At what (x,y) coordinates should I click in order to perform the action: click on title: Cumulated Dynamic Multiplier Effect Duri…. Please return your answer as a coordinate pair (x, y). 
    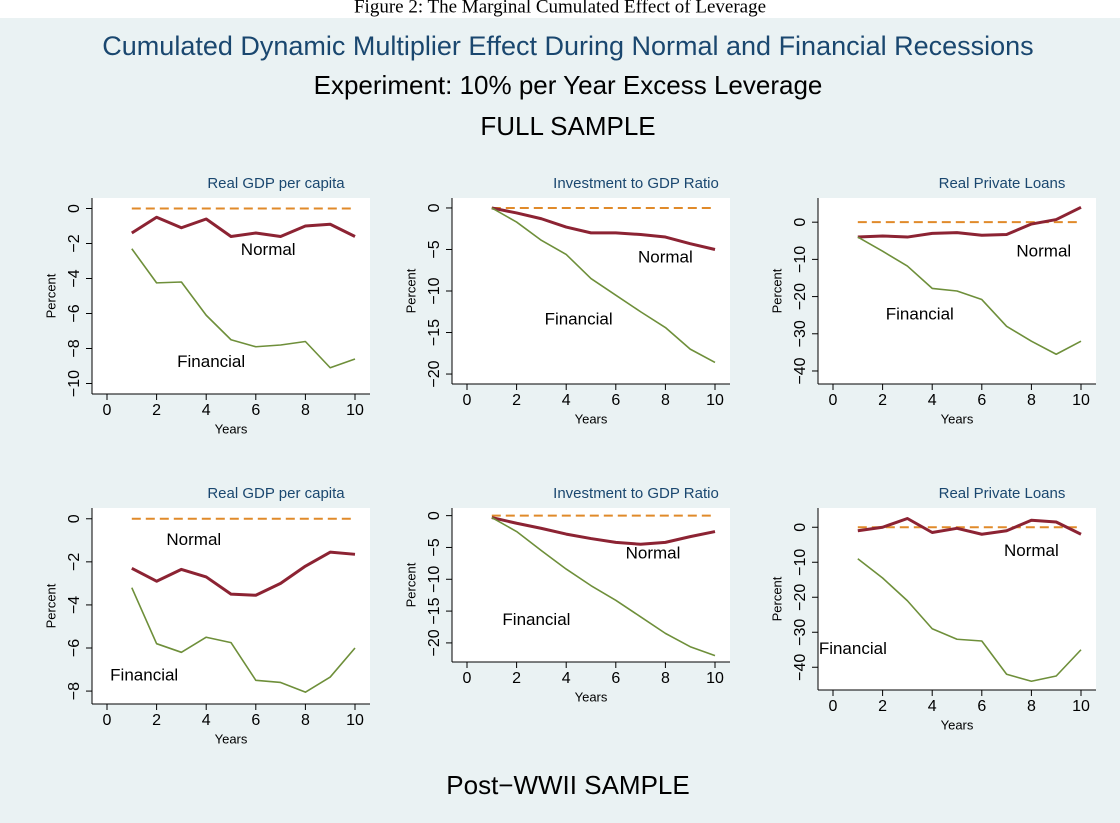
    Looking at the image, I should click on (567, 46).